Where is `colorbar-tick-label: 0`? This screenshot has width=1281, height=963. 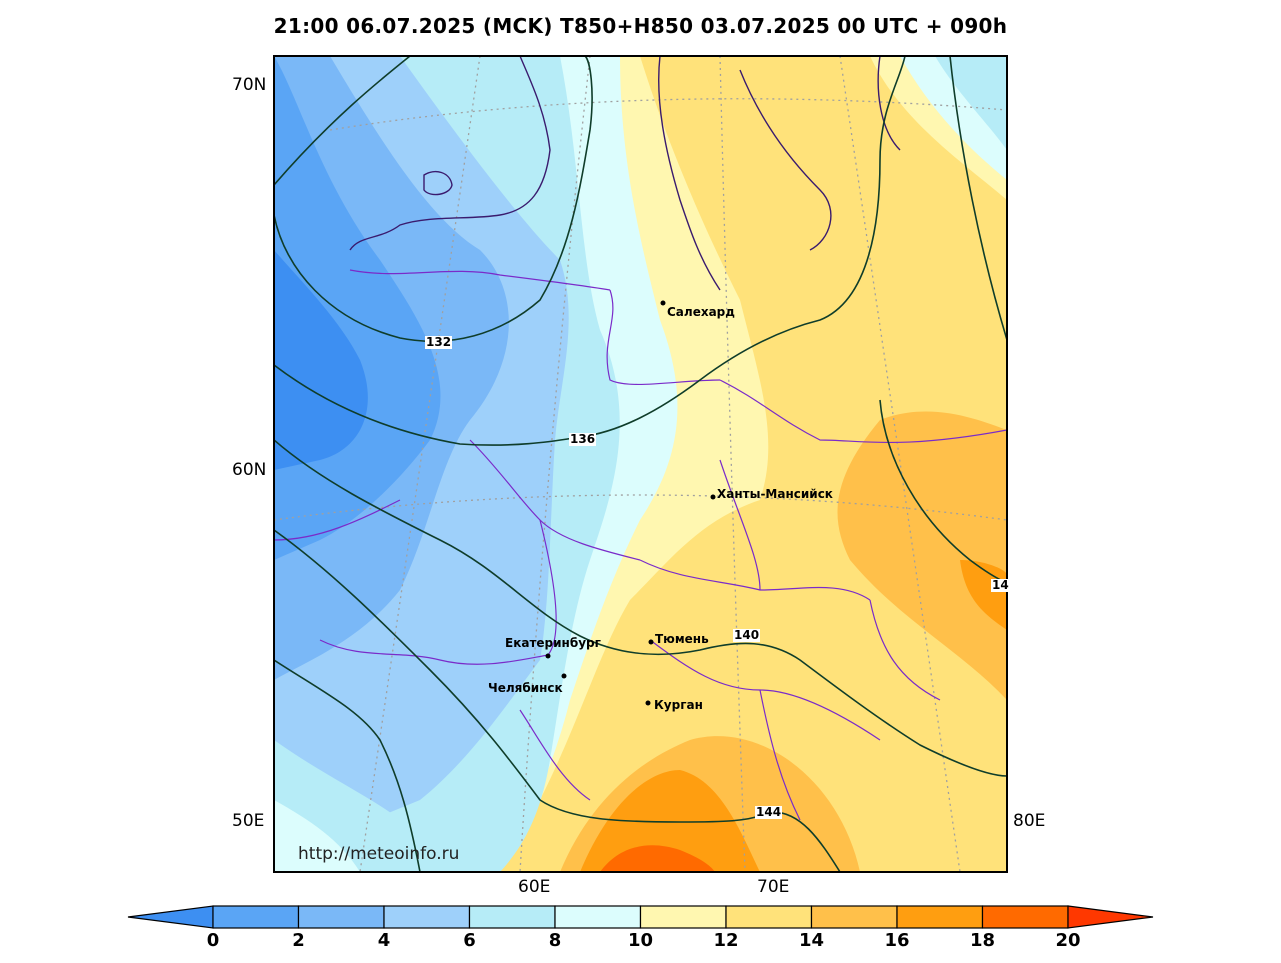
colorbar-tick-label: 0 is located at coordinates (213, 940).